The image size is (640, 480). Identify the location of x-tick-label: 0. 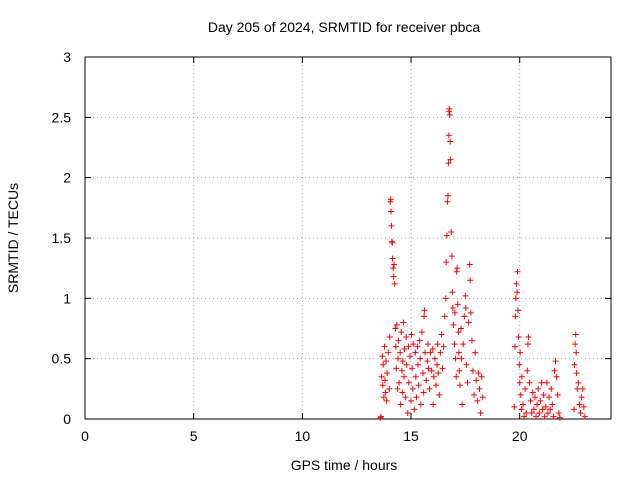
(85, 436).